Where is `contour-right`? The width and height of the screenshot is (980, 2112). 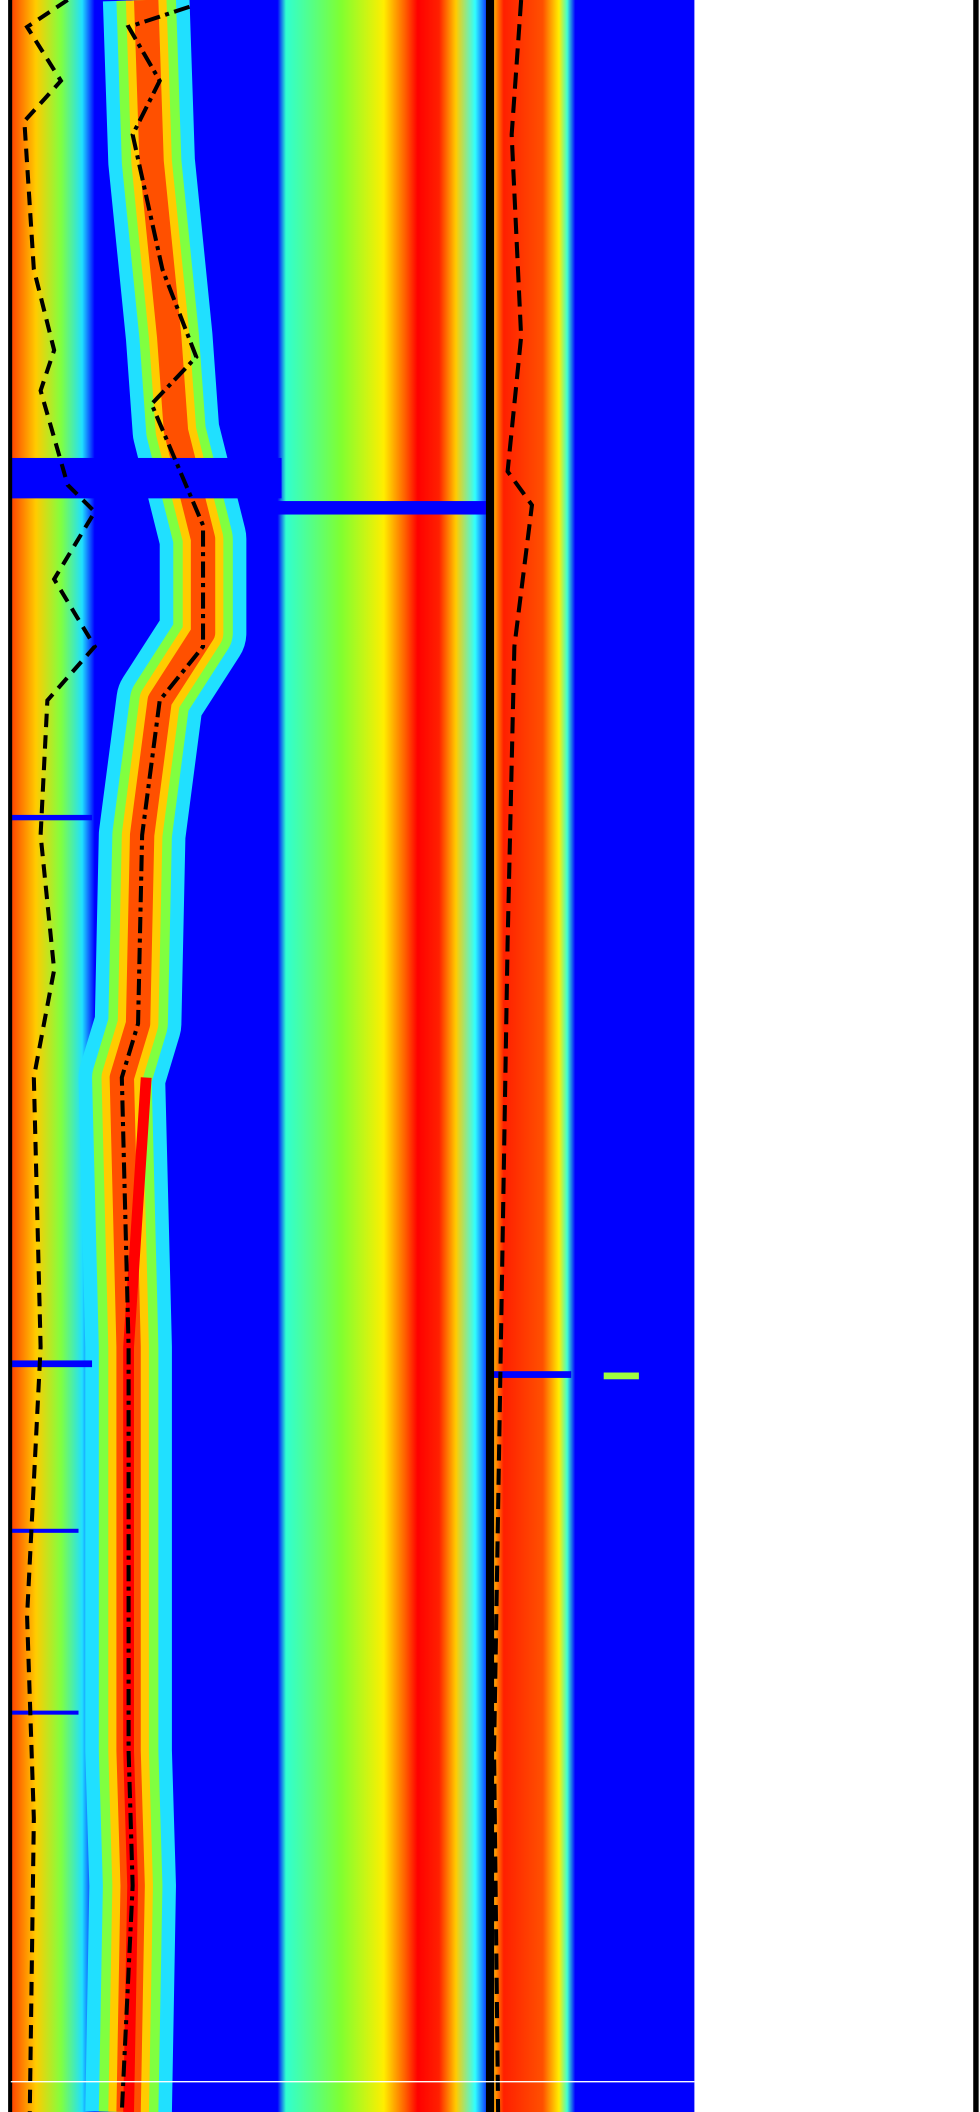
contour-right is located at coordinates (513, 1056).